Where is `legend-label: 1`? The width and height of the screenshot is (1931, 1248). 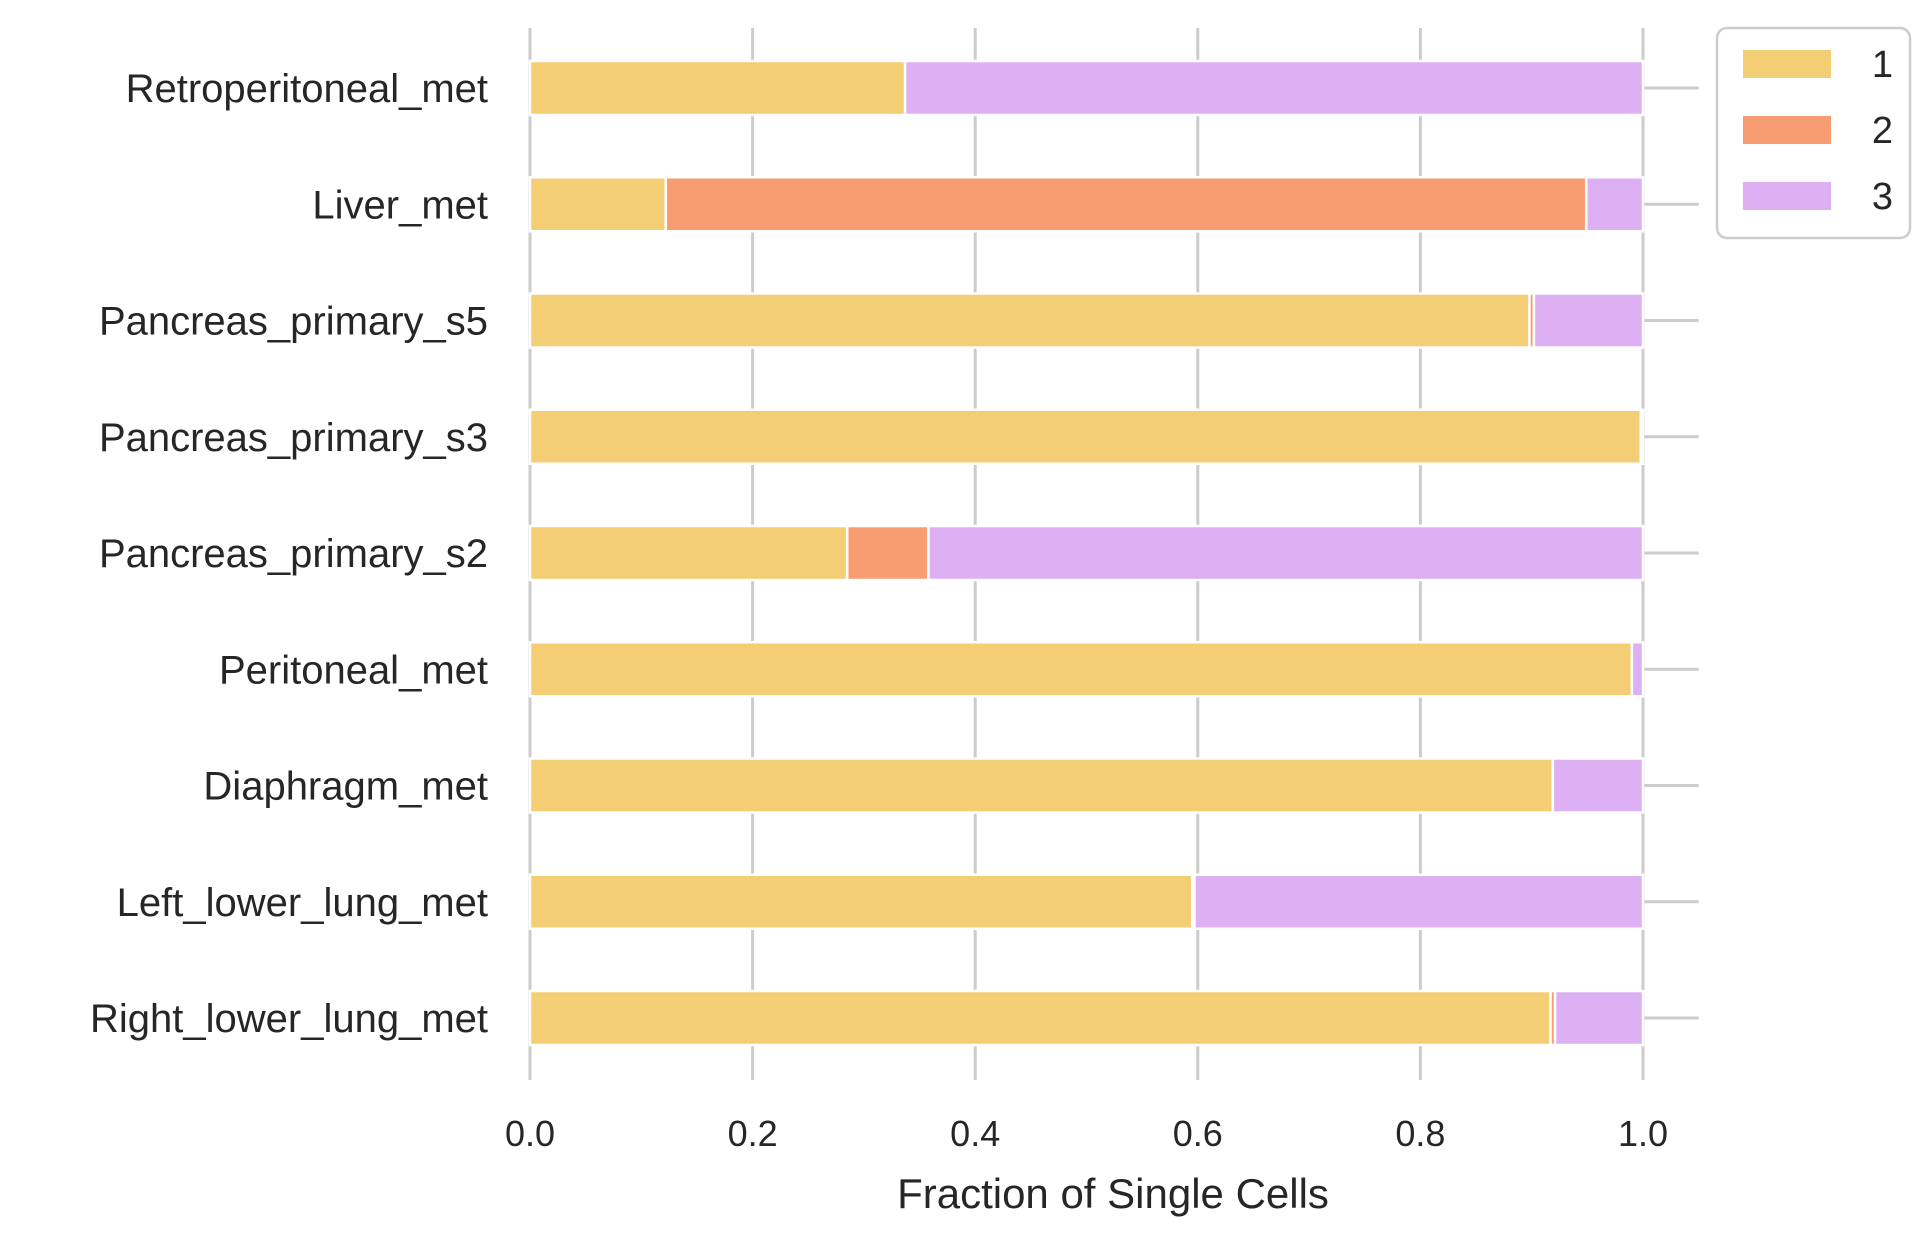 legend-label: 1 is located at coordinates (1882, 65).